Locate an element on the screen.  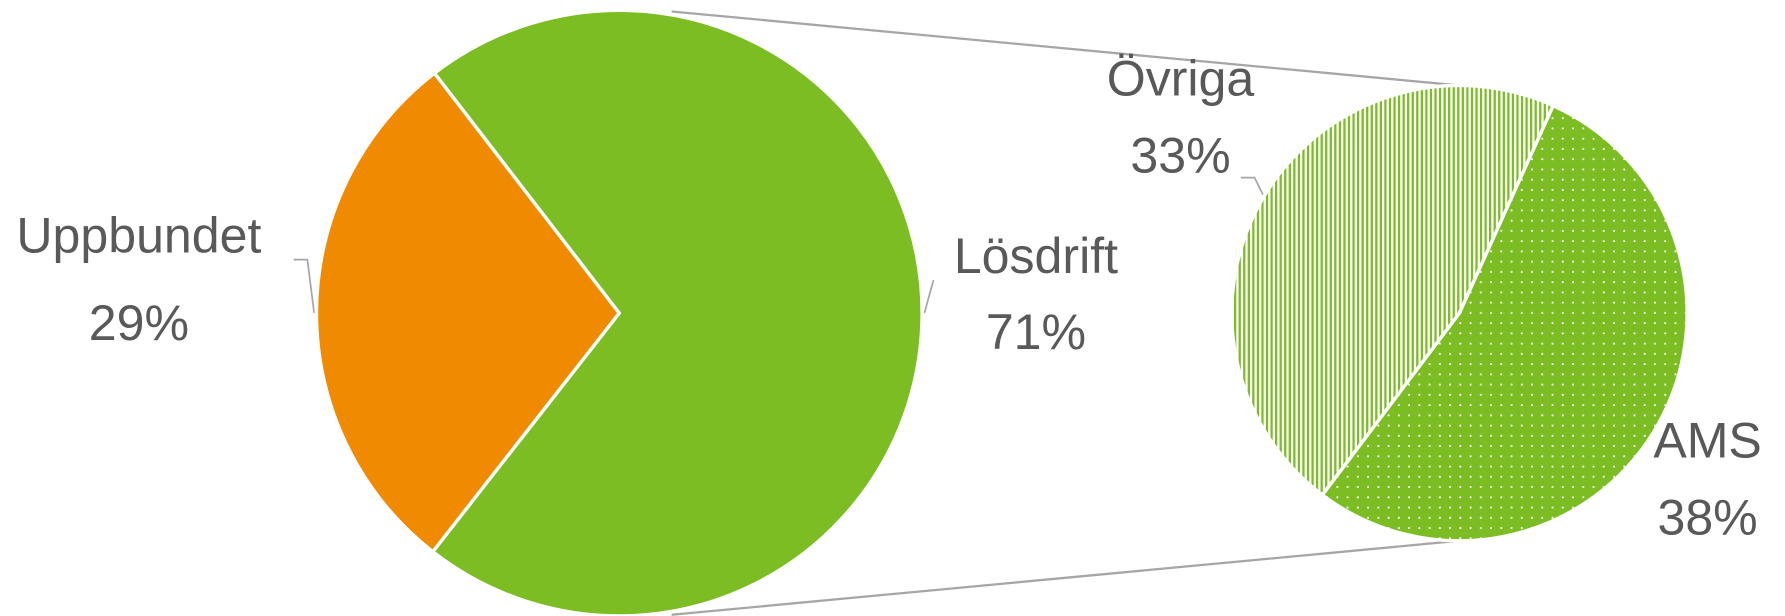
slice-value-label: 29% is located at coordinates (139, 323).